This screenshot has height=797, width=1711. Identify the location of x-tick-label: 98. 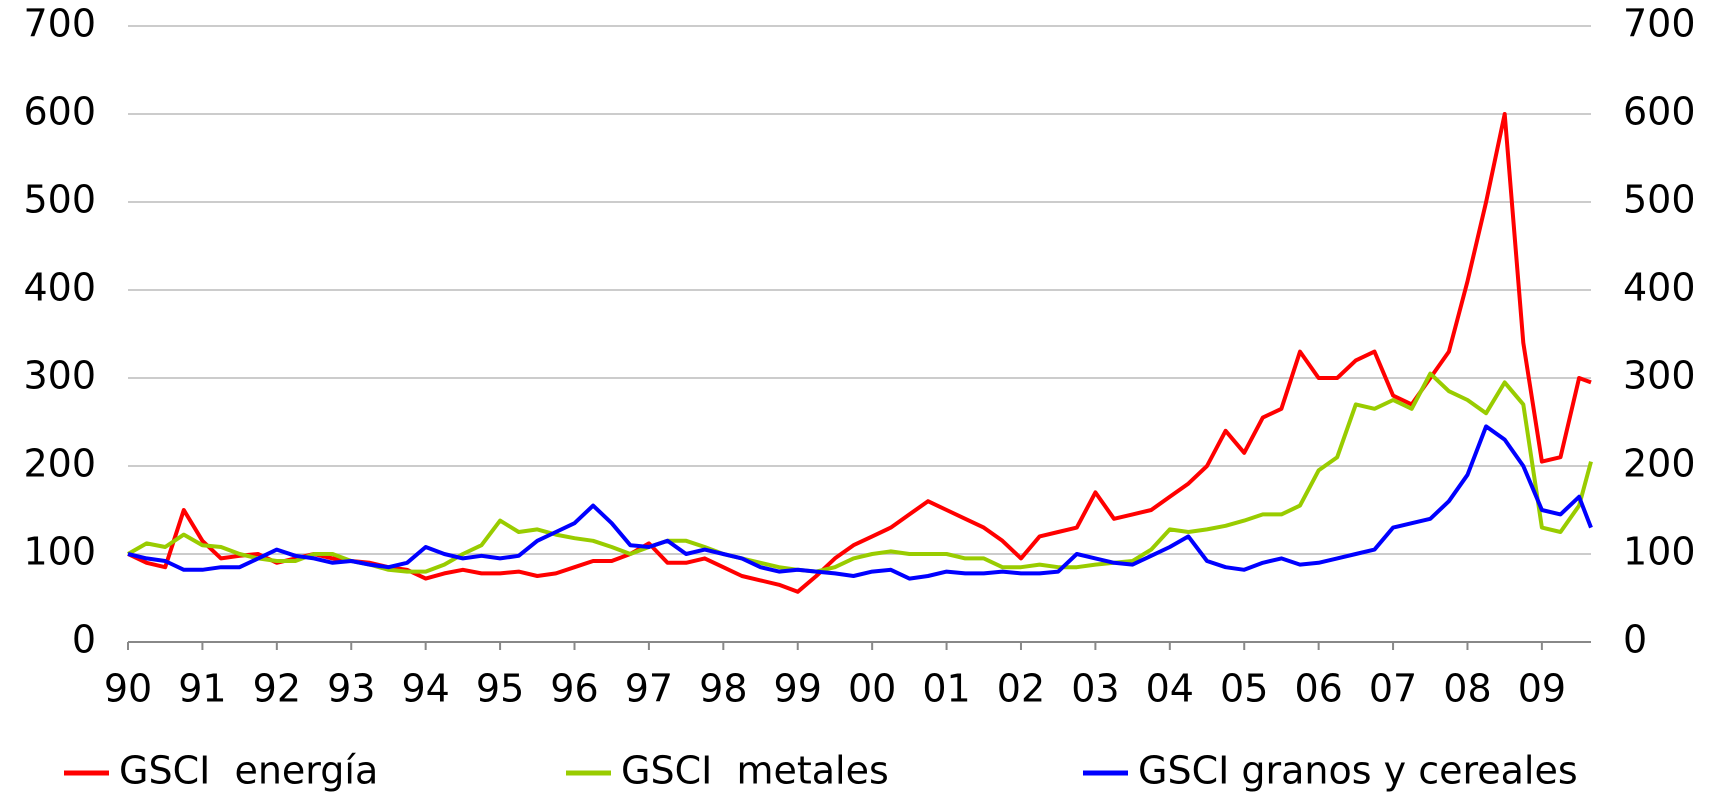
(723, 689).